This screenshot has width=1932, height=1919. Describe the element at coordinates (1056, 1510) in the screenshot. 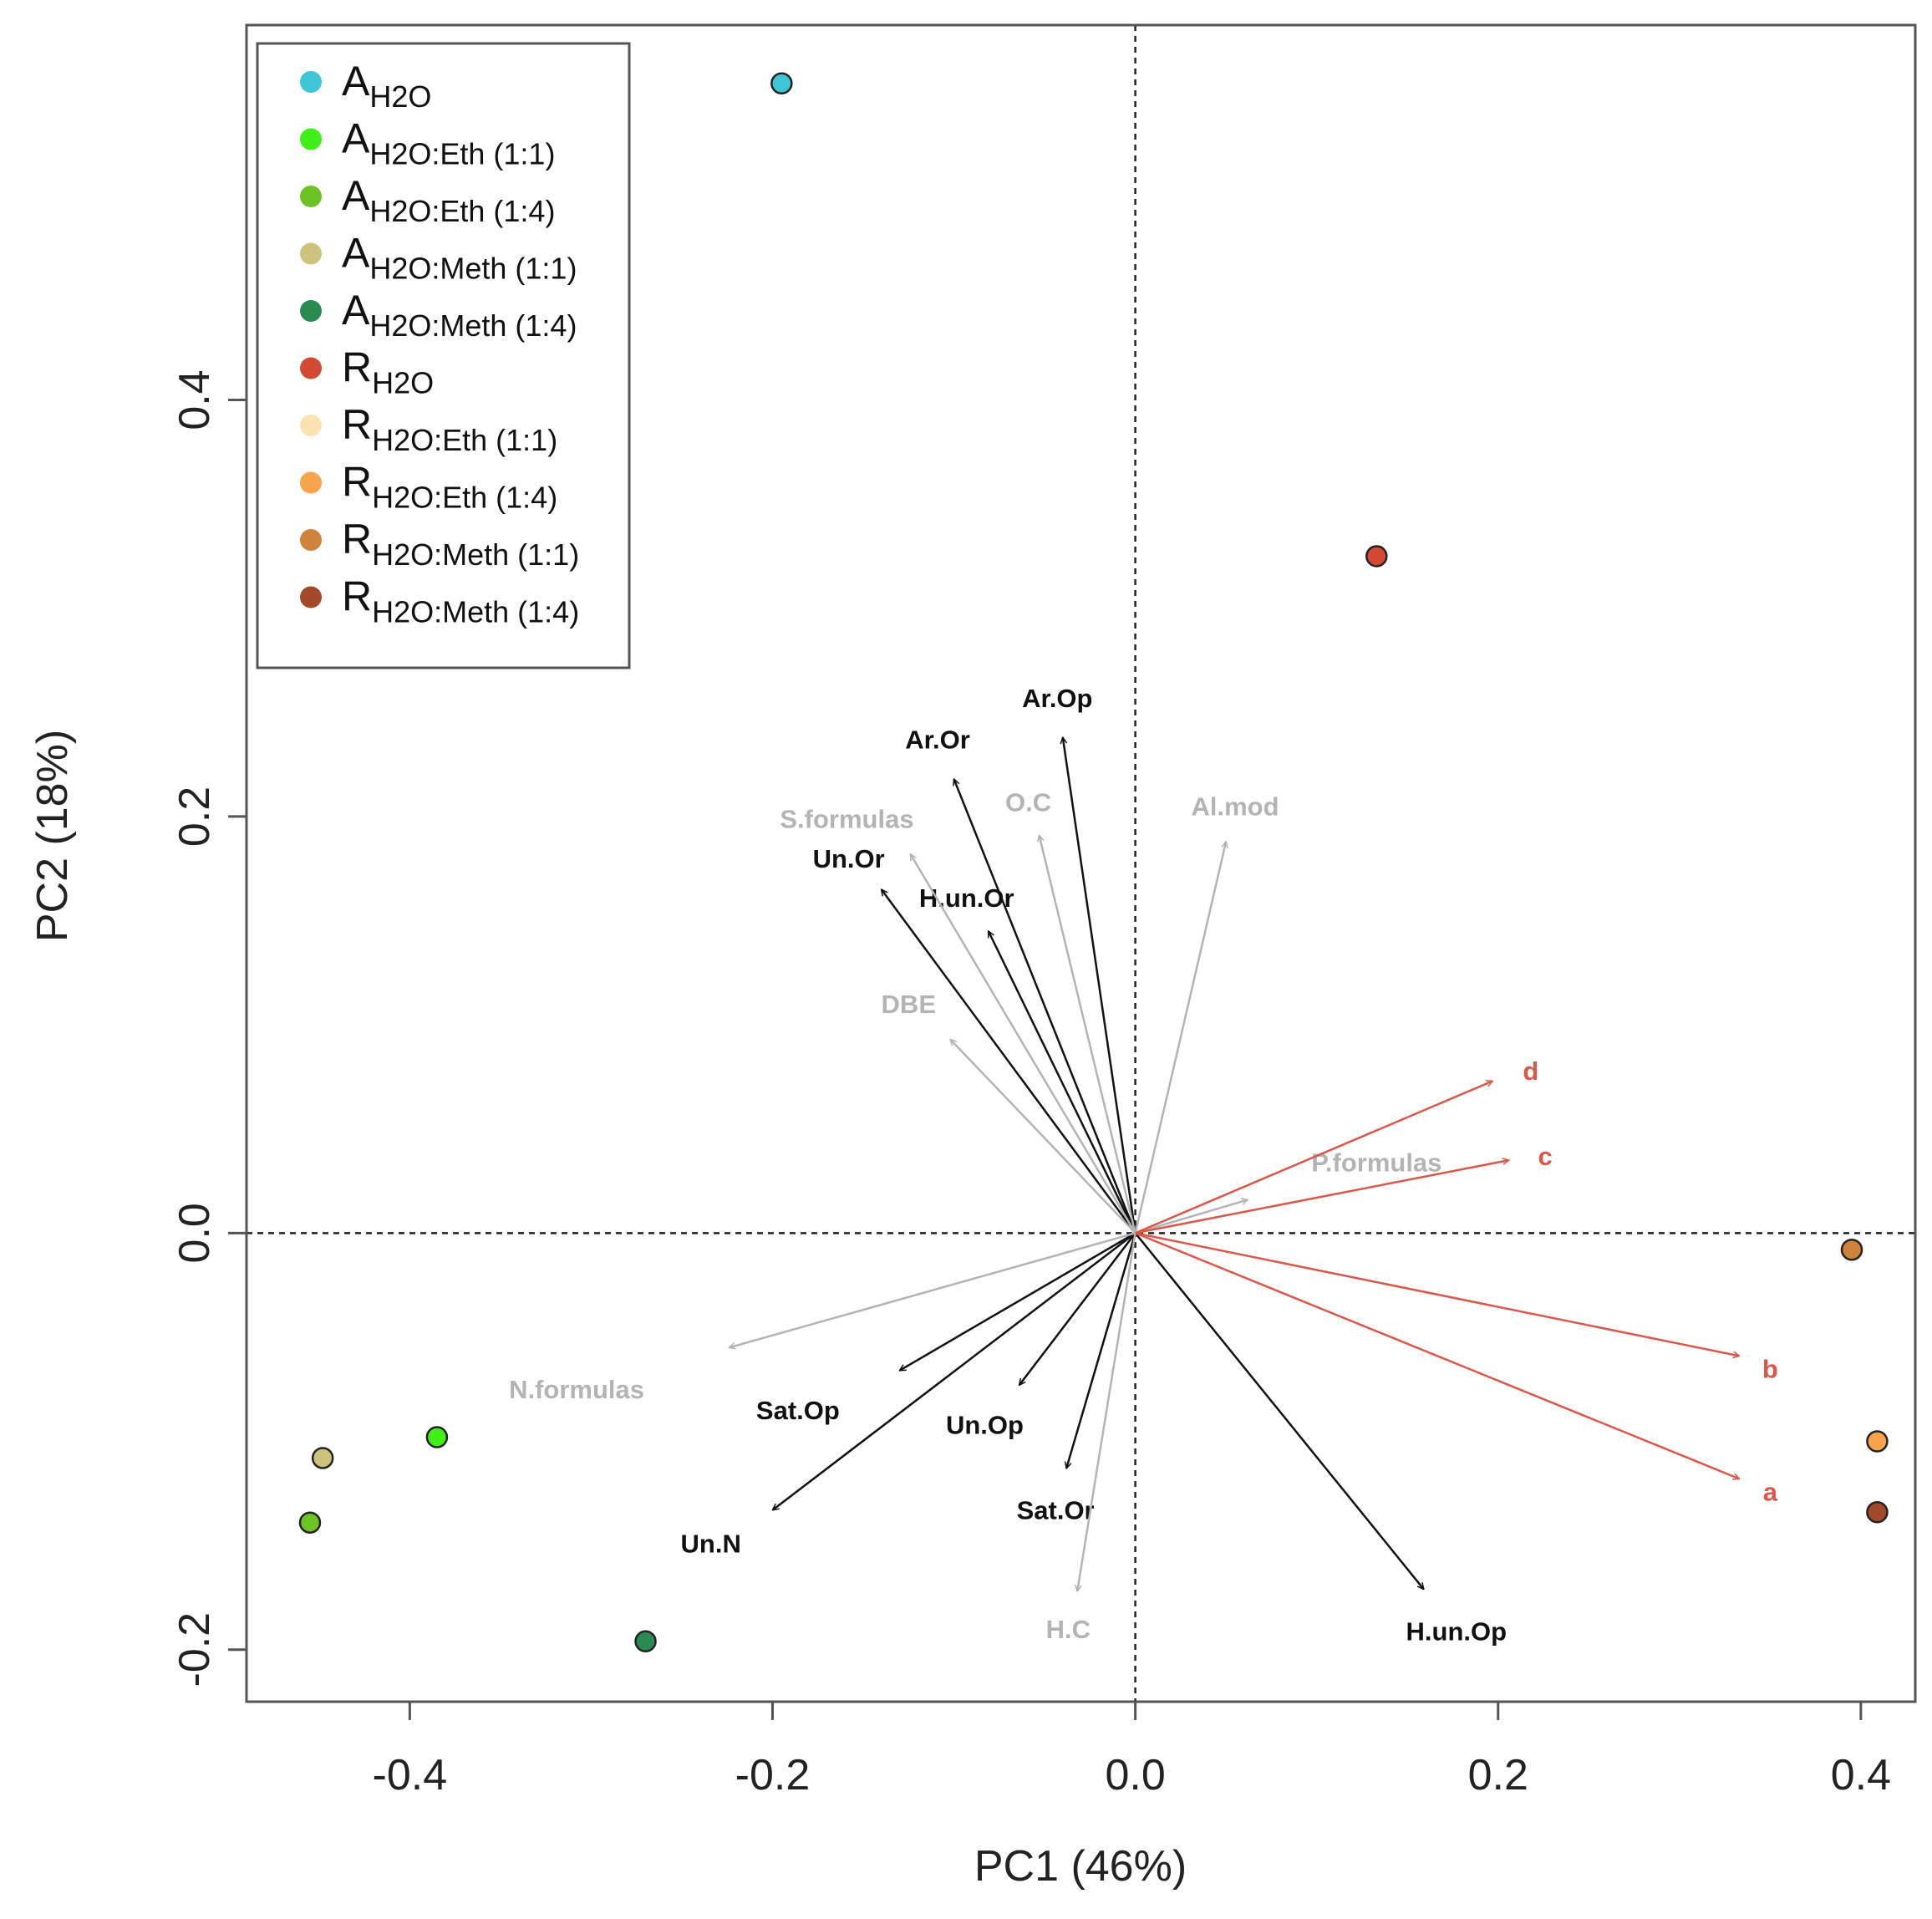

I see `vector-label: Sat.Or` at that location.